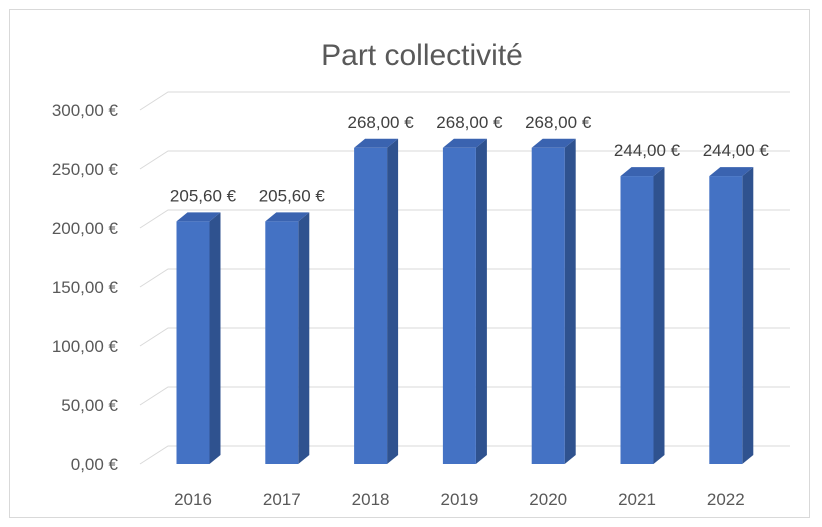 This screenshot has width=822, height=527. Describe the element at coordinates (726, 499) in the screenshot. I see `x-tick-label: 2022` at that location.